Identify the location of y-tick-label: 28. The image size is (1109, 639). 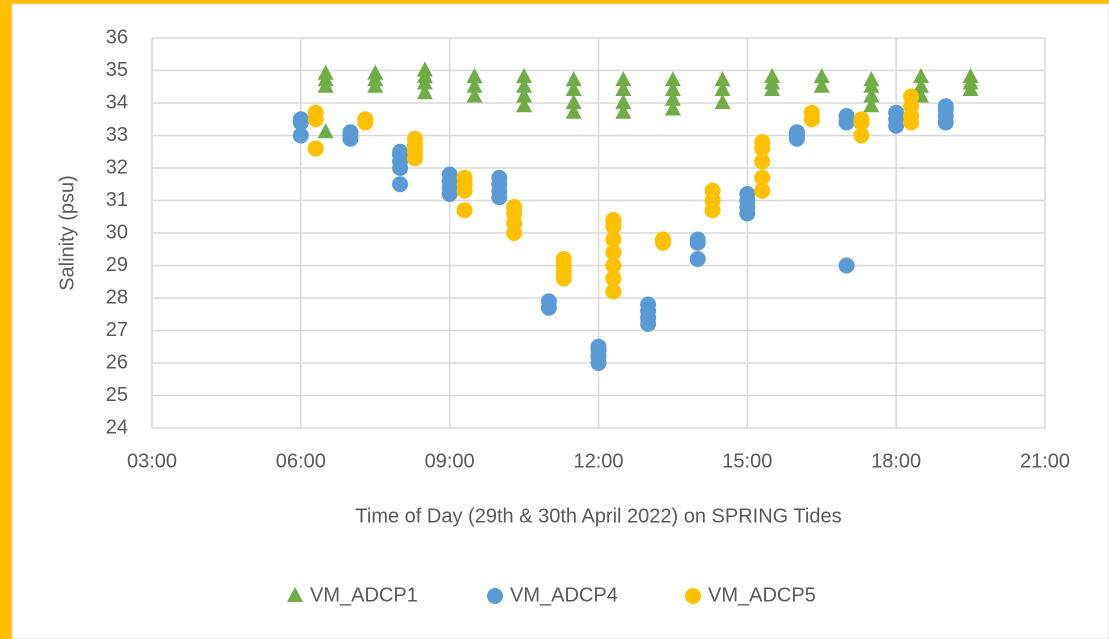
(117, 297).